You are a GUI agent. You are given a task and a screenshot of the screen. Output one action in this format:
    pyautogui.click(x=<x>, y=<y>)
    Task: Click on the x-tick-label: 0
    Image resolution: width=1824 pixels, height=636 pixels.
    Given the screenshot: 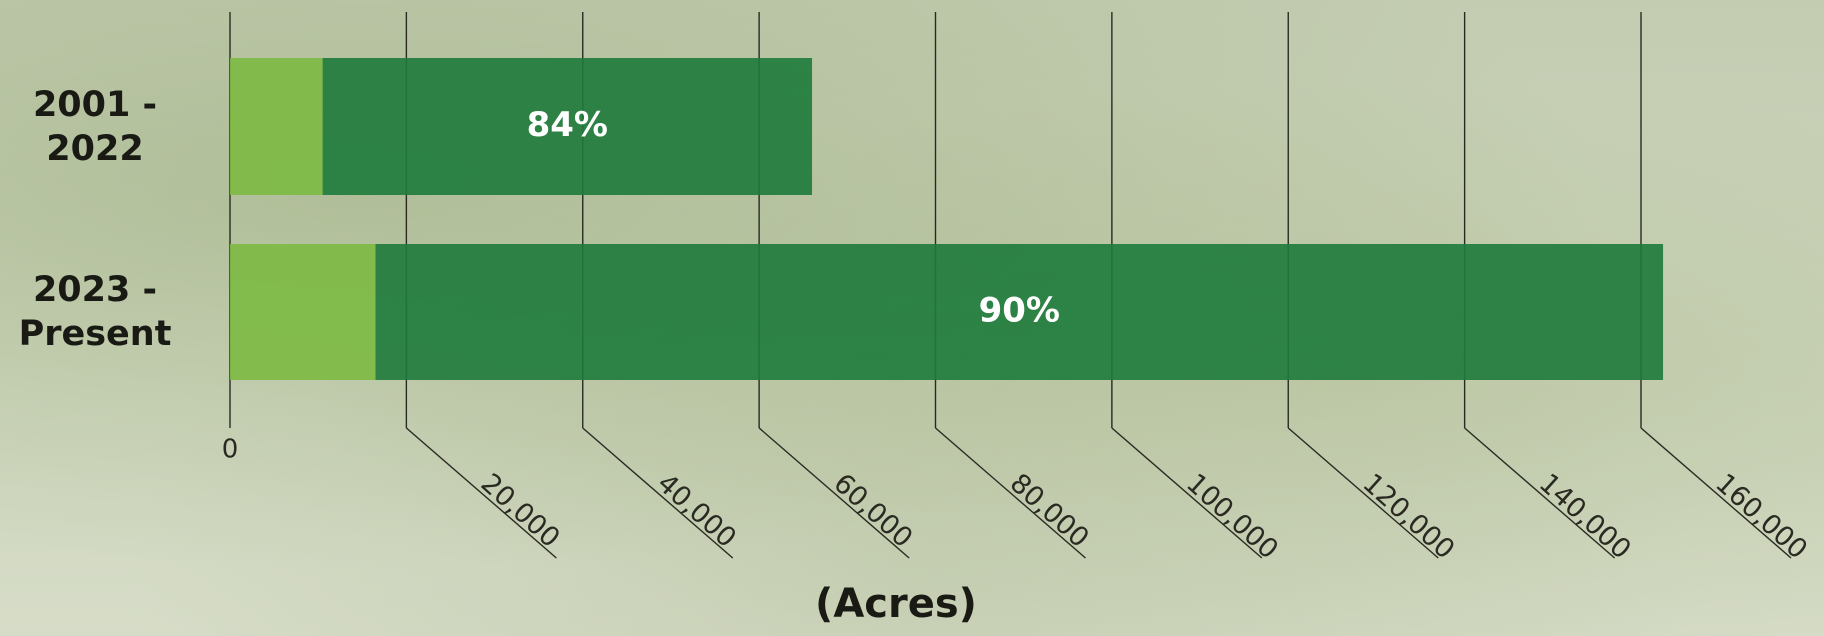 What is the action you would take?
    pyautogui.click(x=230, y=450)
    